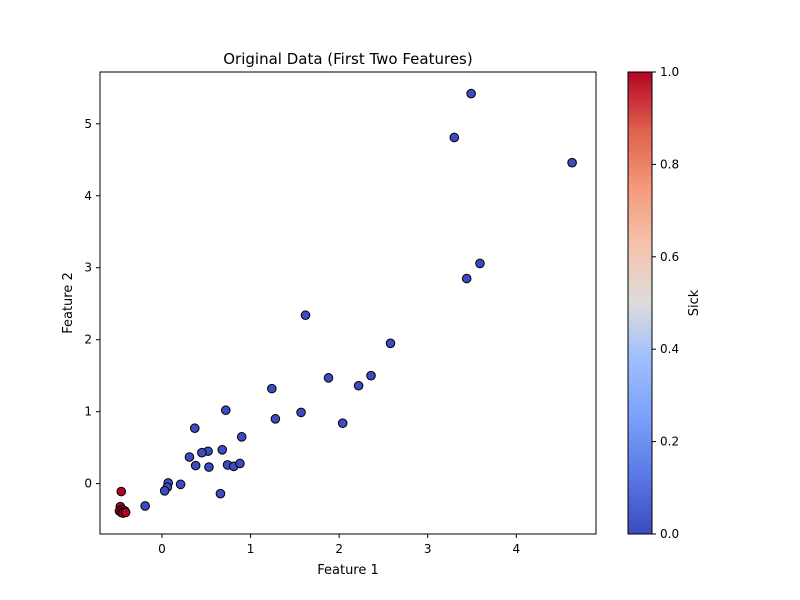 Image resolution: width=800 pixels, height=600 pixels. Describe the element at coordinates (669, 349) in the screenshot. I see `colorbar-tick-label: 0.4` at that location.